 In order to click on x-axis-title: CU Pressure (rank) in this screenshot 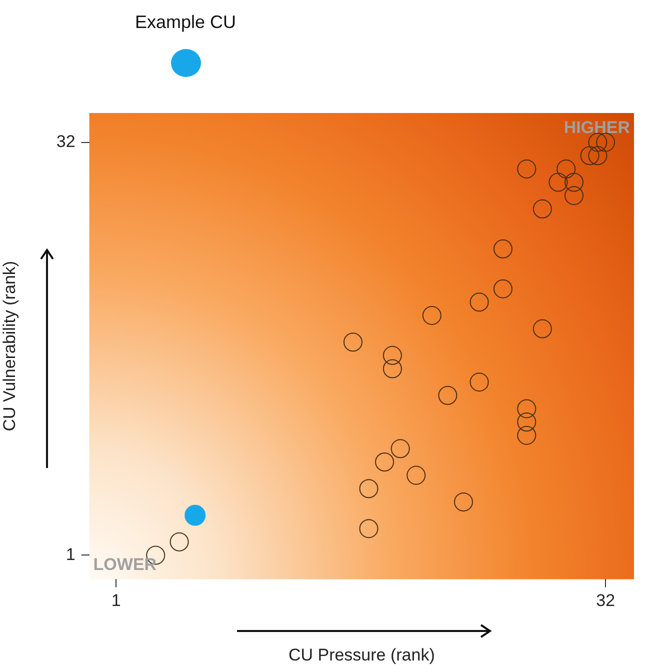, I will do `click(361, 654)`.